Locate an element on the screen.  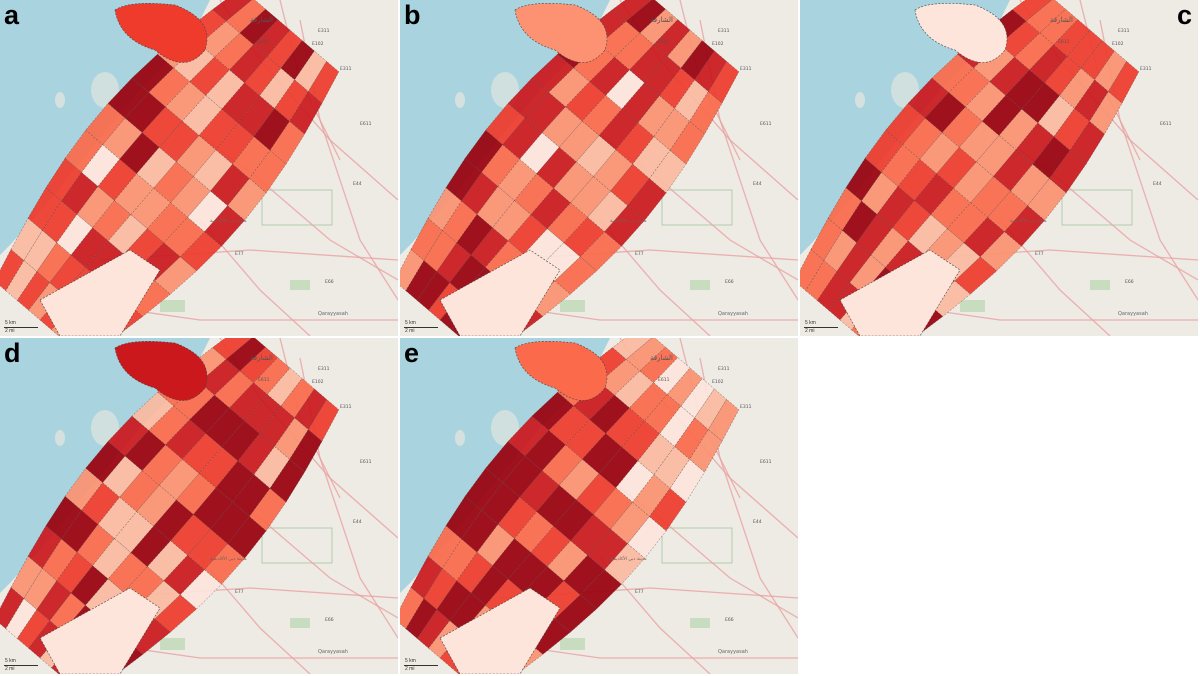
panel-label-d: d is located at coordinates (12, 353).